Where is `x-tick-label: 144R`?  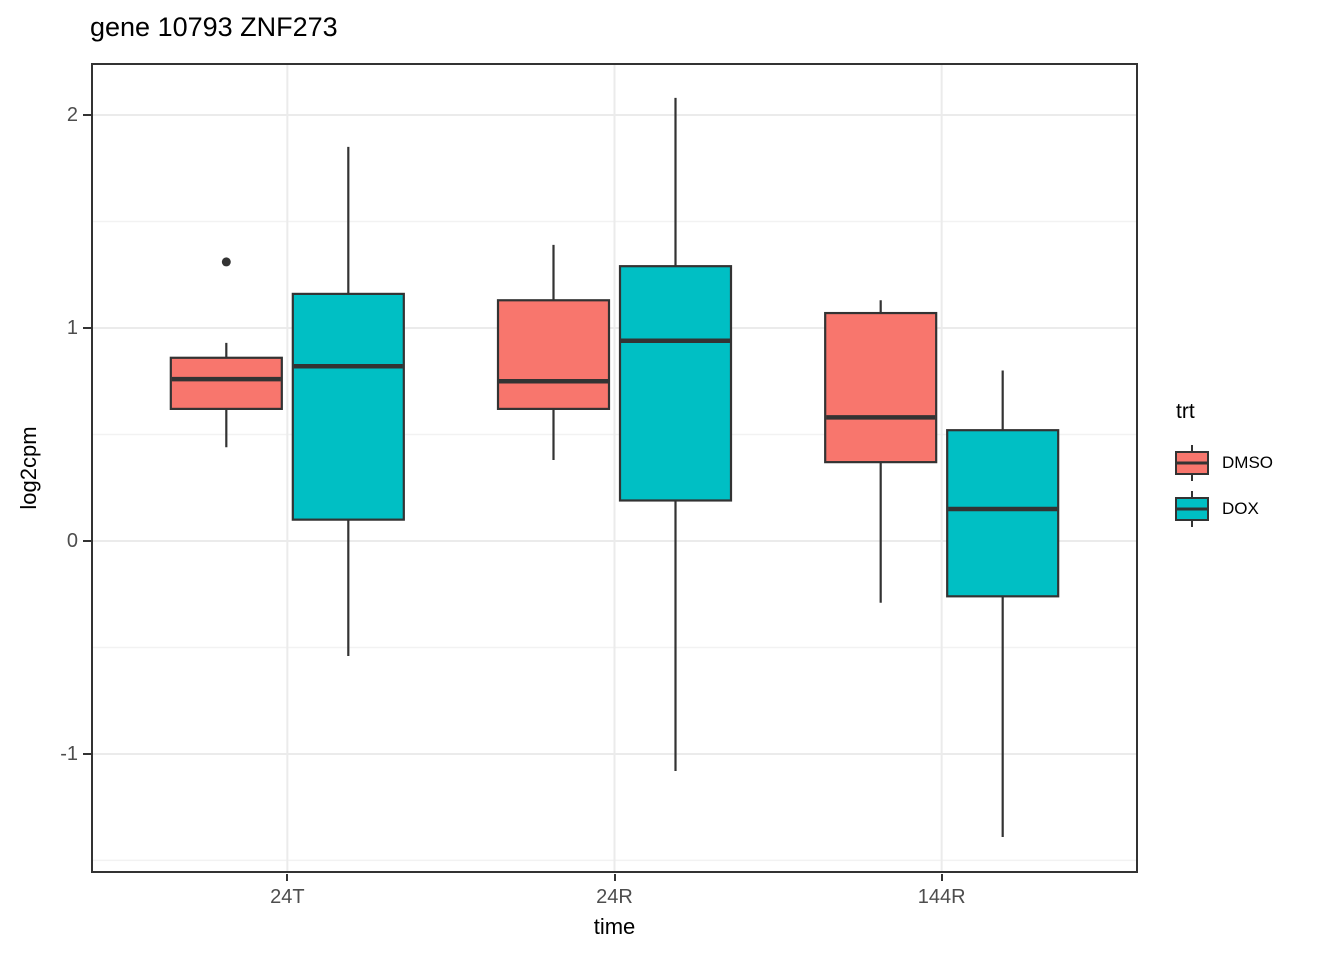
x-tick-label: 144R is located at coordinates (941, 897).